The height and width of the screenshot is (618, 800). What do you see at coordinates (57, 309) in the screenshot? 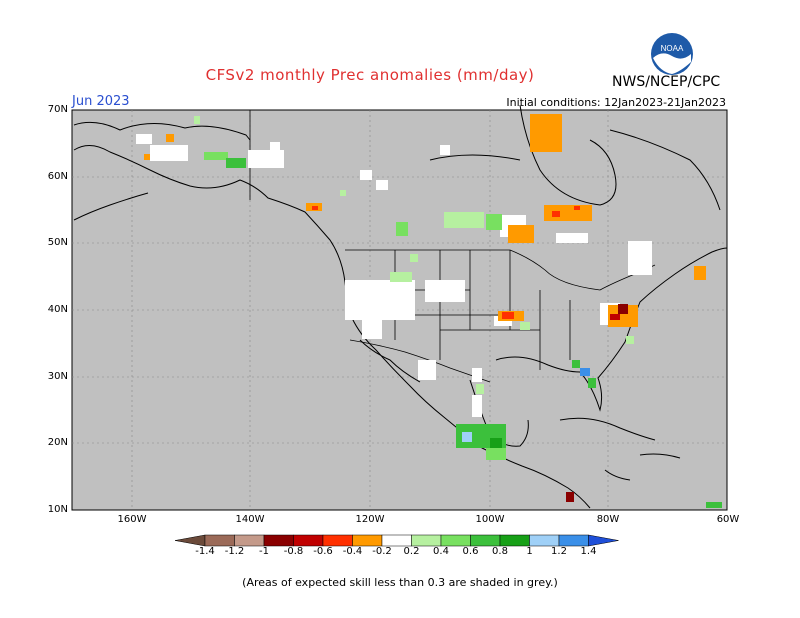
I see `lat-label: 40N` at bounding box center [57, 309].